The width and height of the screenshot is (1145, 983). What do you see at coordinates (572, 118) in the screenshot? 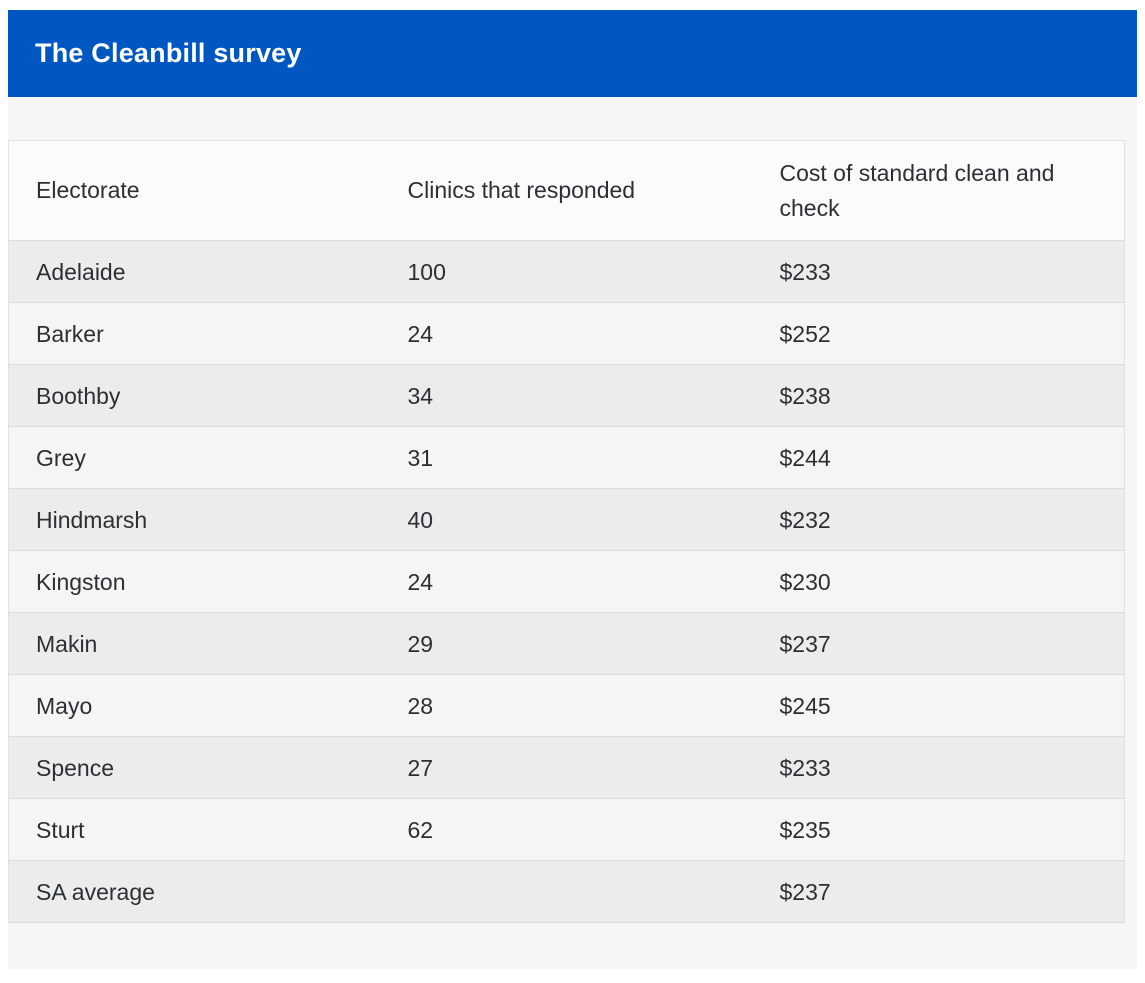
I see `title-table-gap` at bounding box center [572, 118].